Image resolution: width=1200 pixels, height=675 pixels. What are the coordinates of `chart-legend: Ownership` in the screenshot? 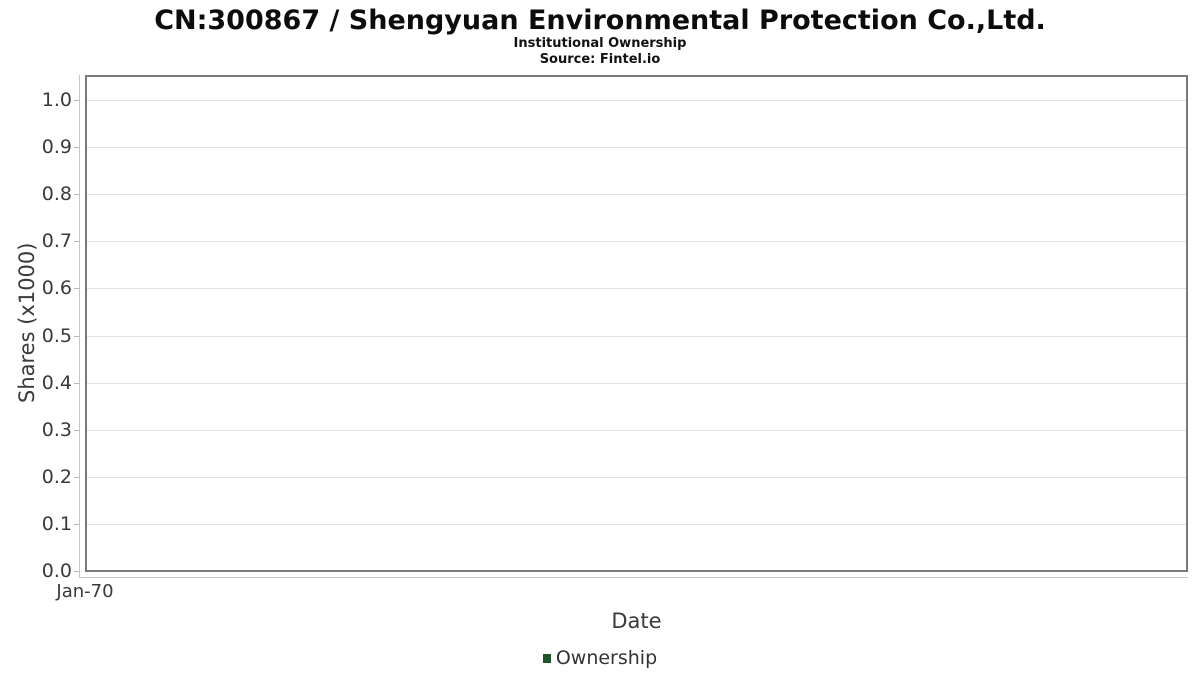 It's located at (600, 658).